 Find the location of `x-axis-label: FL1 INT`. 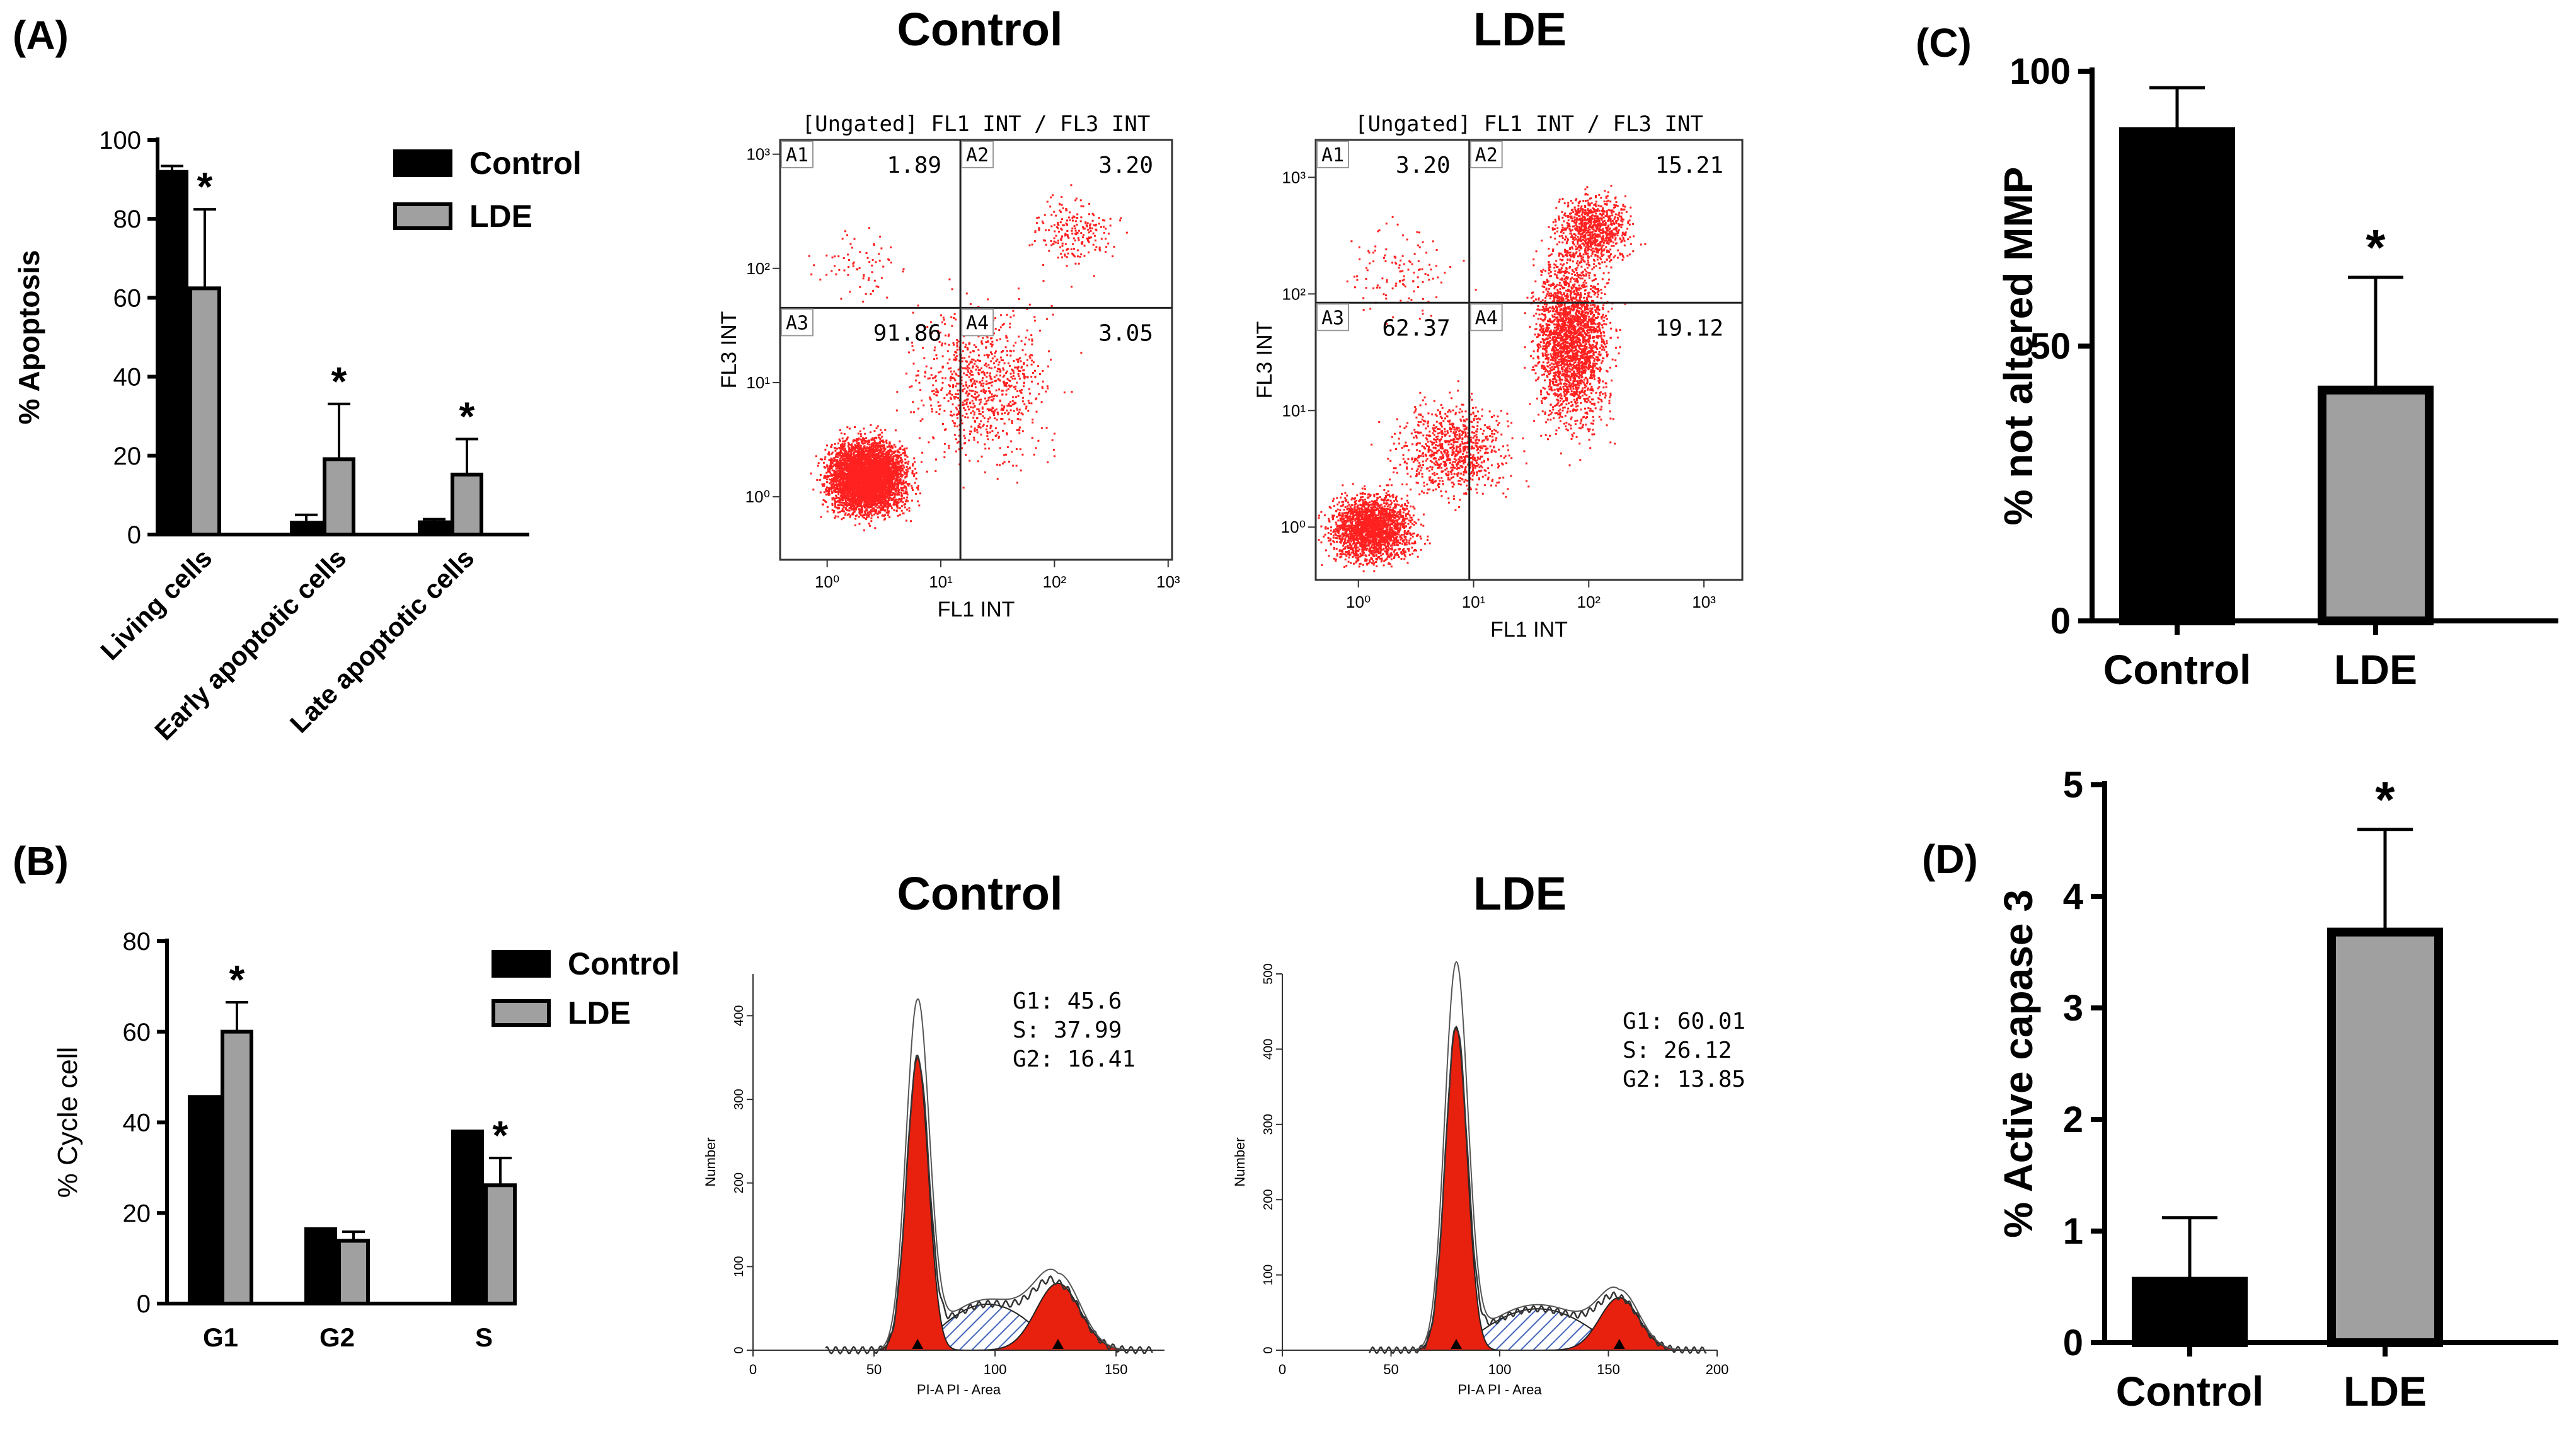

x-axis-label: FL1 INT is located at coordinates (976, 610).